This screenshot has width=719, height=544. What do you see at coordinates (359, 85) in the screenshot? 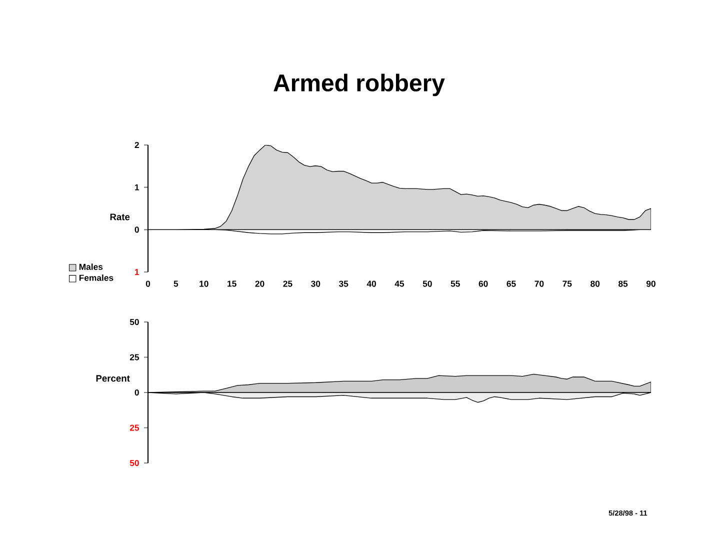
I see `chart-title: Armed robbery` at bounding box center [359, 85].